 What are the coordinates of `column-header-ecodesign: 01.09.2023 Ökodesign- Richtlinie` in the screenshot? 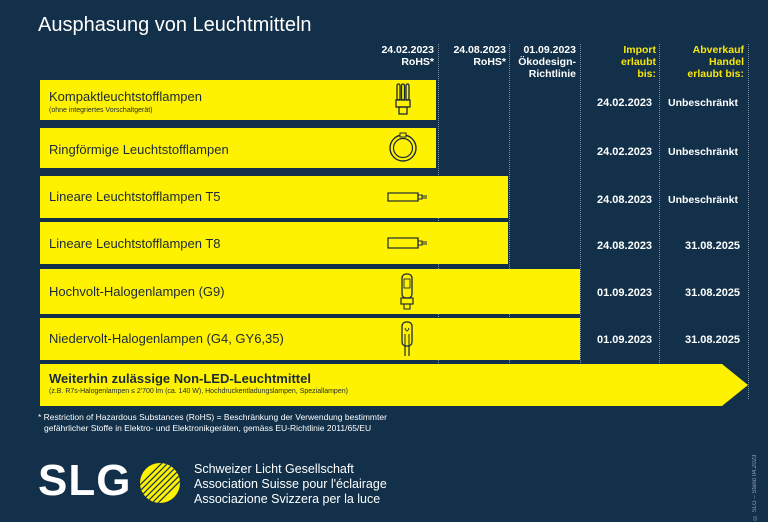 It's located at (541, 62).